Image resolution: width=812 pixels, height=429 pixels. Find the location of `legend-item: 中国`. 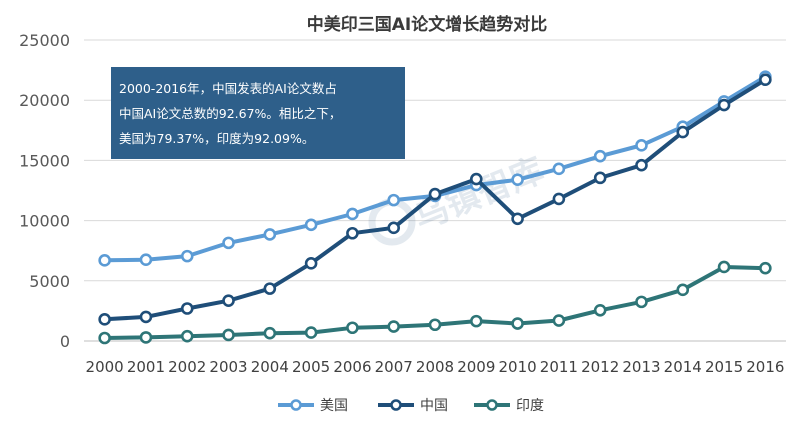

legend-item: 中国 is located at coordinates (413, 406).